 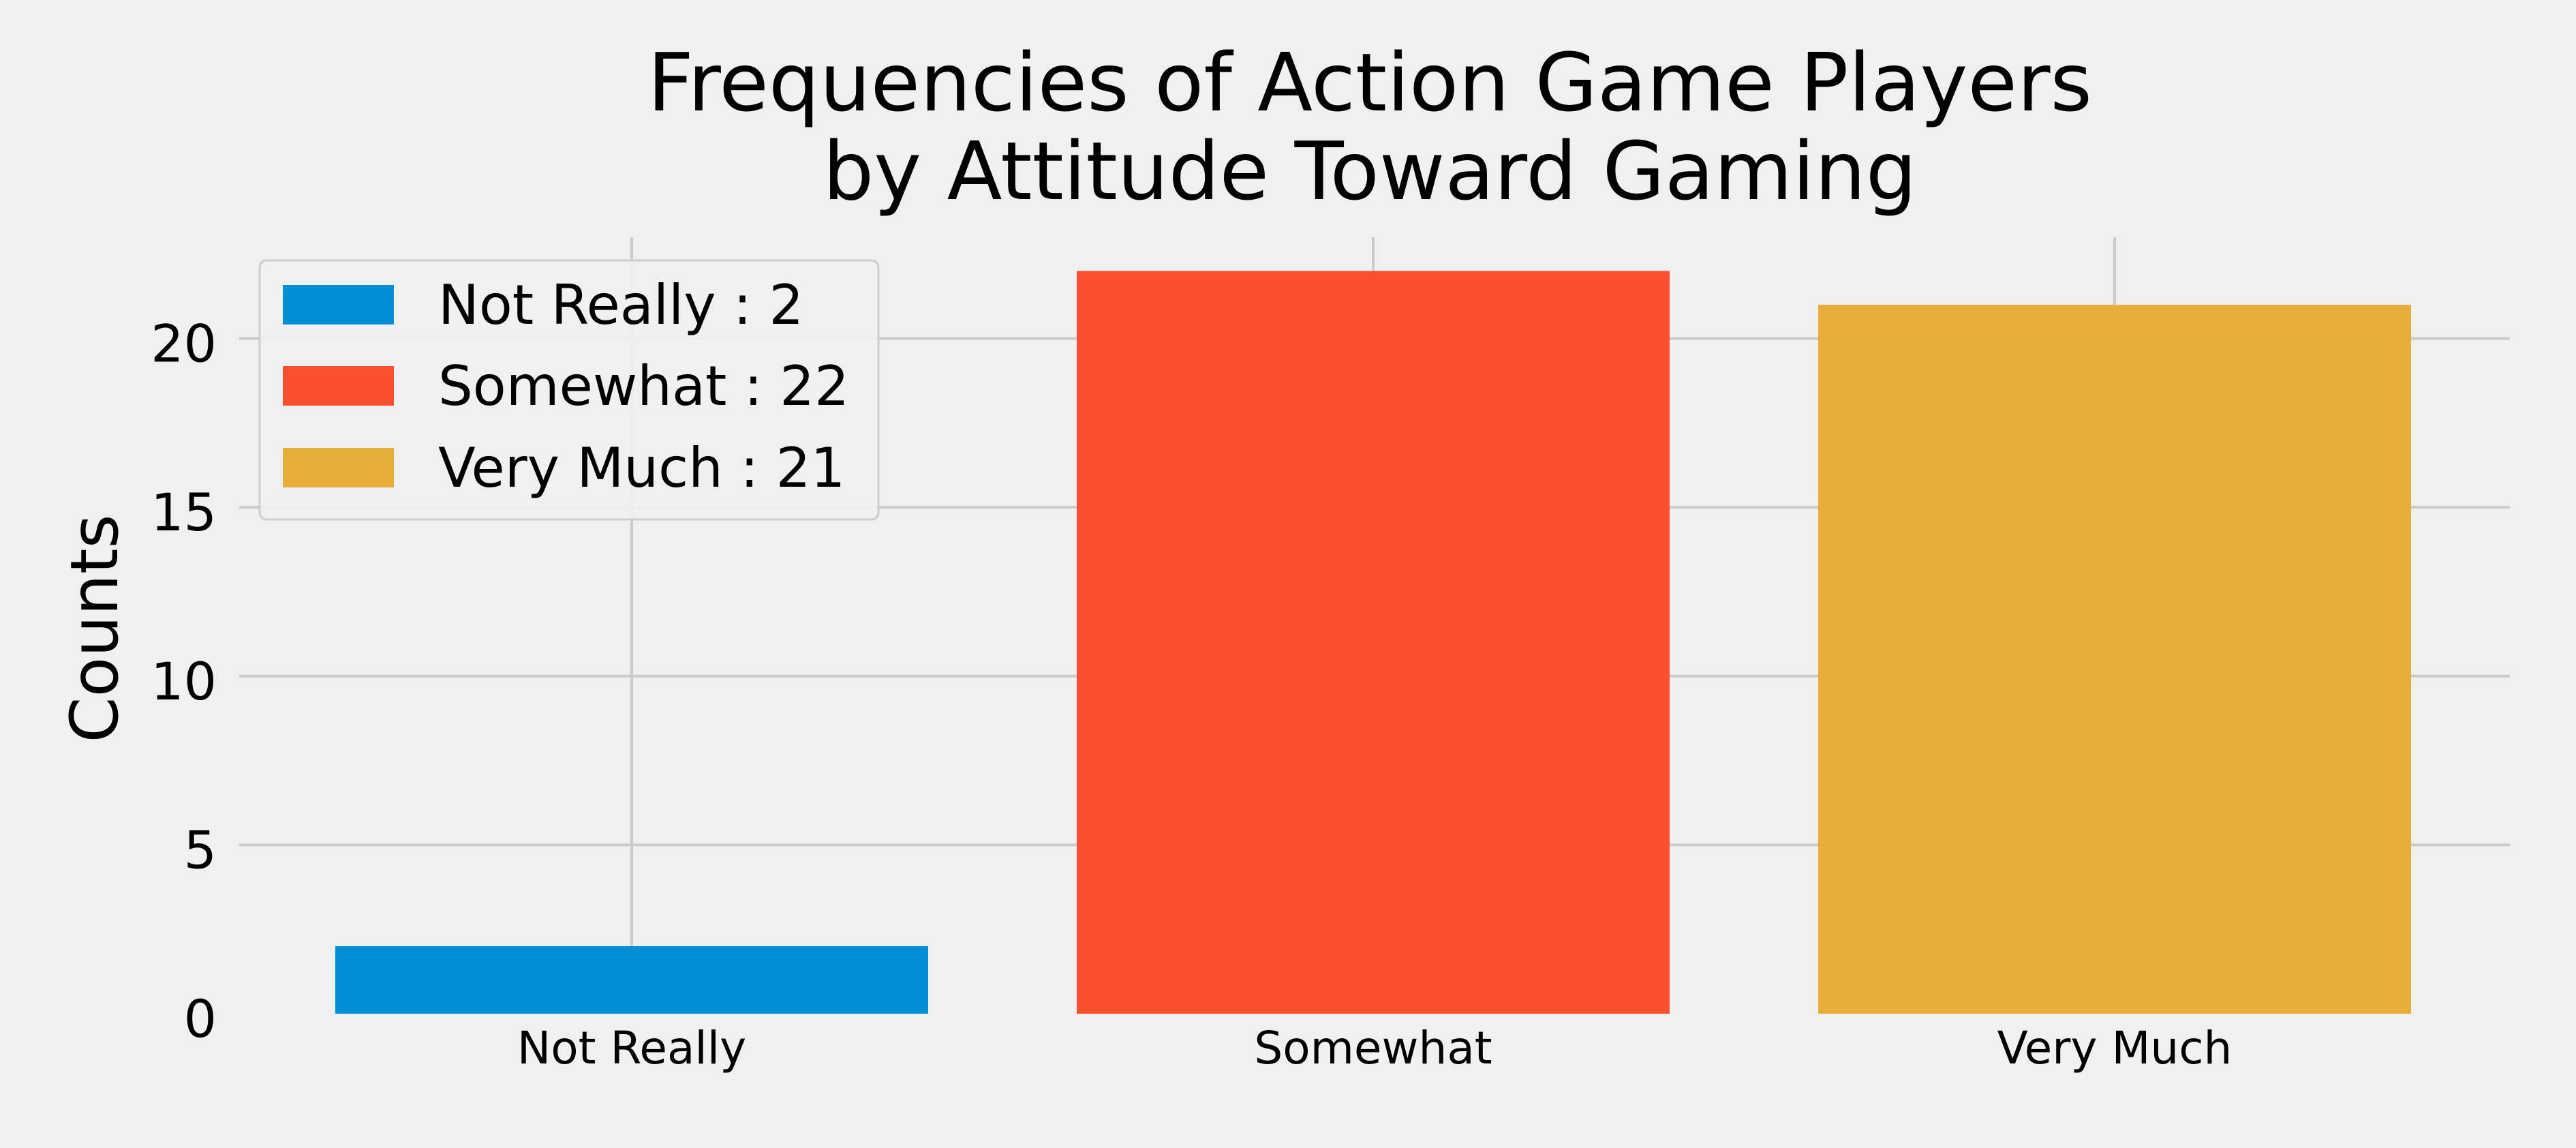 What do you see at coordinates (631, 980) in the screenshot?
I see `bar-not-really` at bounding box center [631, 980].